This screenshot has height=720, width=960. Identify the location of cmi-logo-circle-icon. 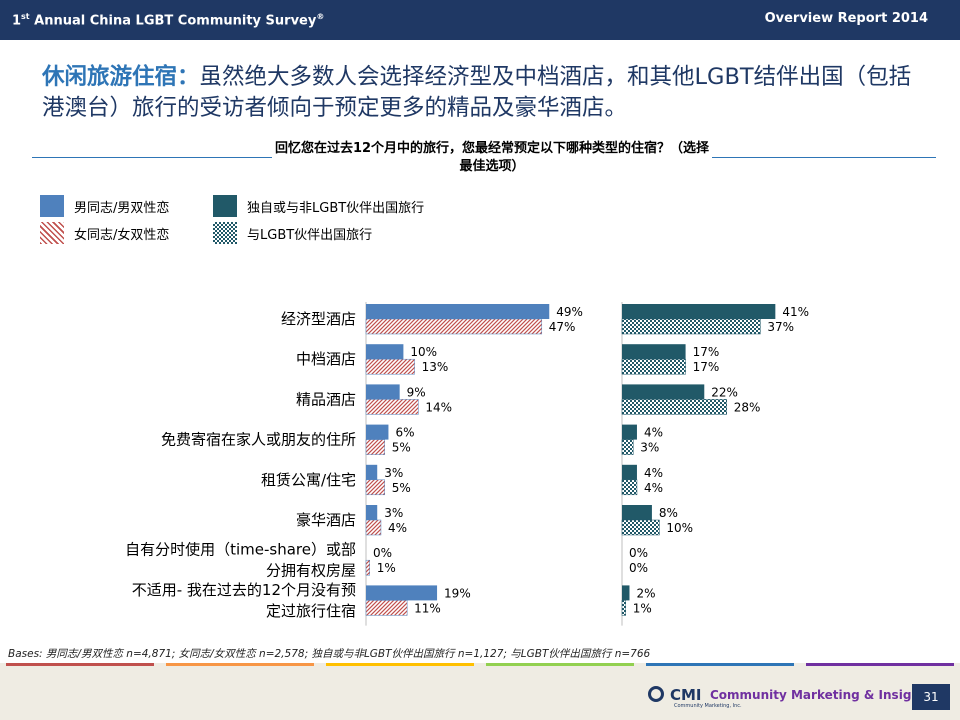
(656, 694).